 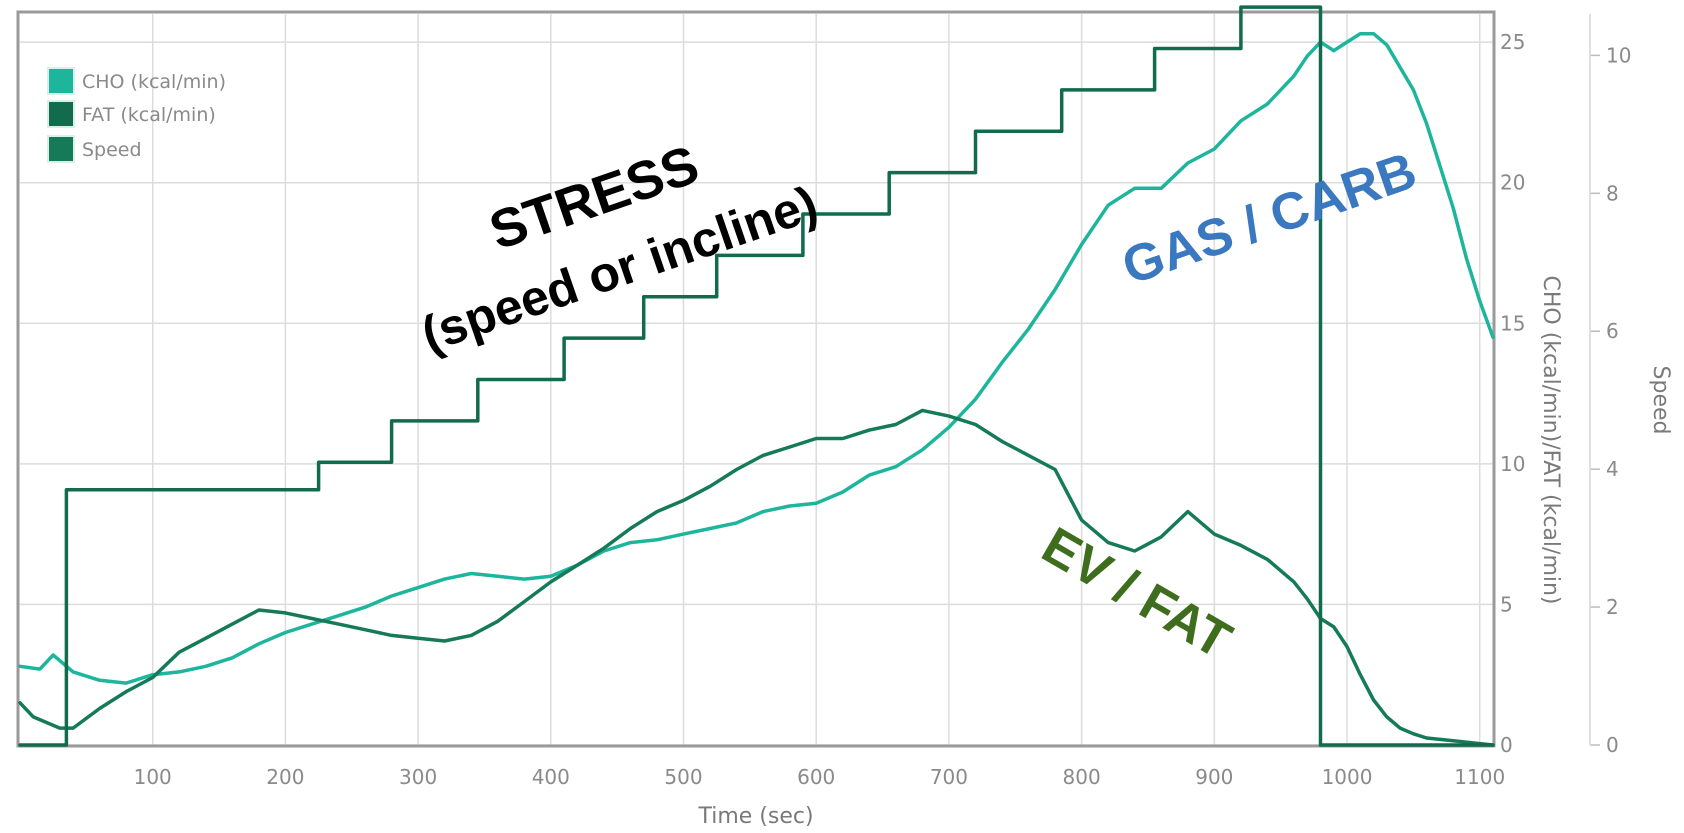 I want to click on x-tick-label: 400, so click(x=551, y=777).